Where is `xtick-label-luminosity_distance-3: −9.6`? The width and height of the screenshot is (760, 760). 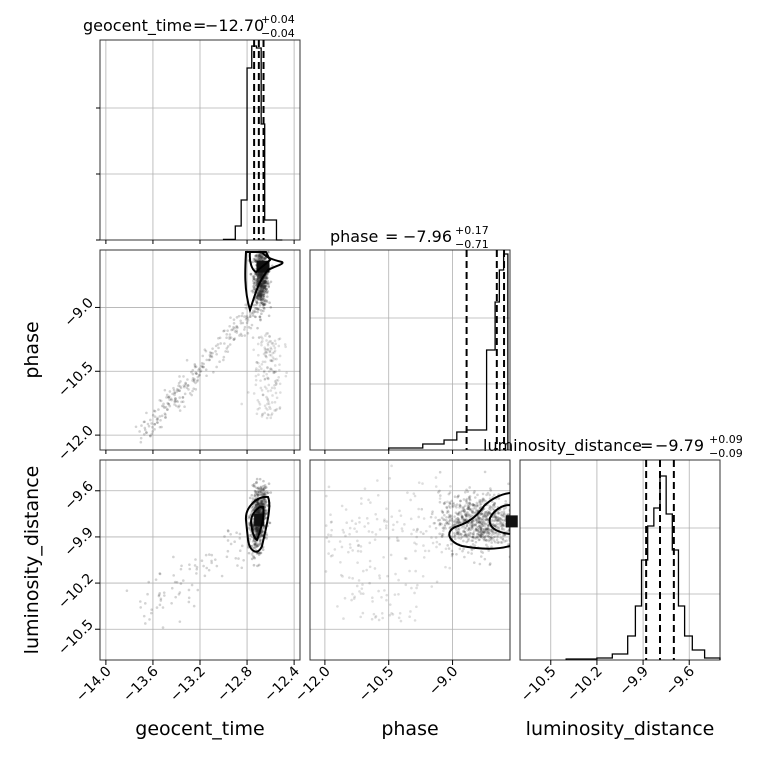 xtick-label-luminosity_distance-3: −9.6 is located at coordinates (680, 680).